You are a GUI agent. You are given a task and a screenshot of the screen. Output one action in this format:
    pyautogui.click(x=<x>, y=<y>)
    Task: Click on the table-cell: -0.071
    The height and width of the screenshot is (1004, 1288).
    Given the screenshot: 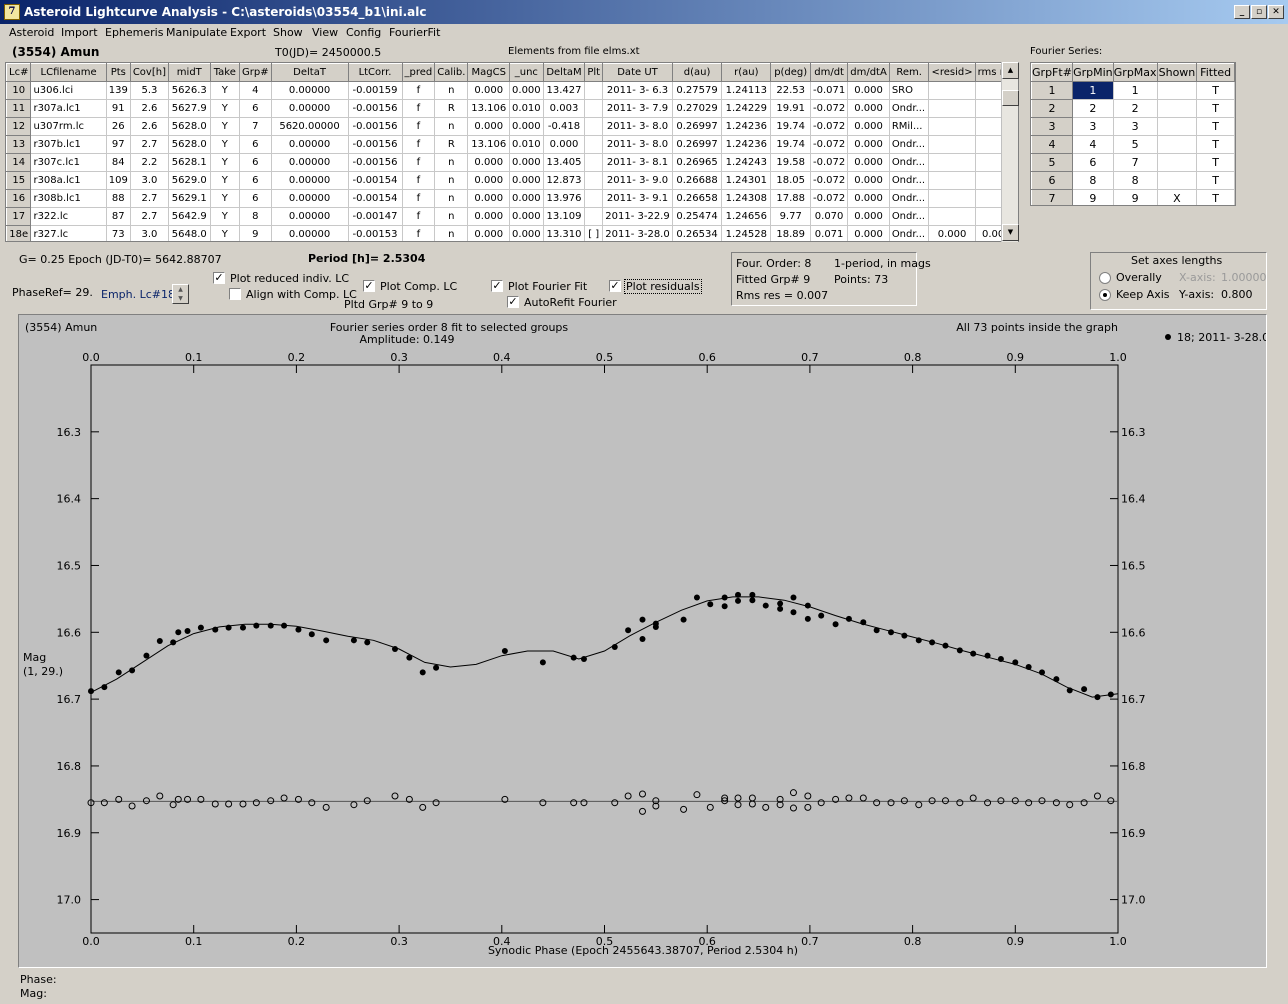 What is the action you would take?
    pyautogui.click(x=829, y=90)
    